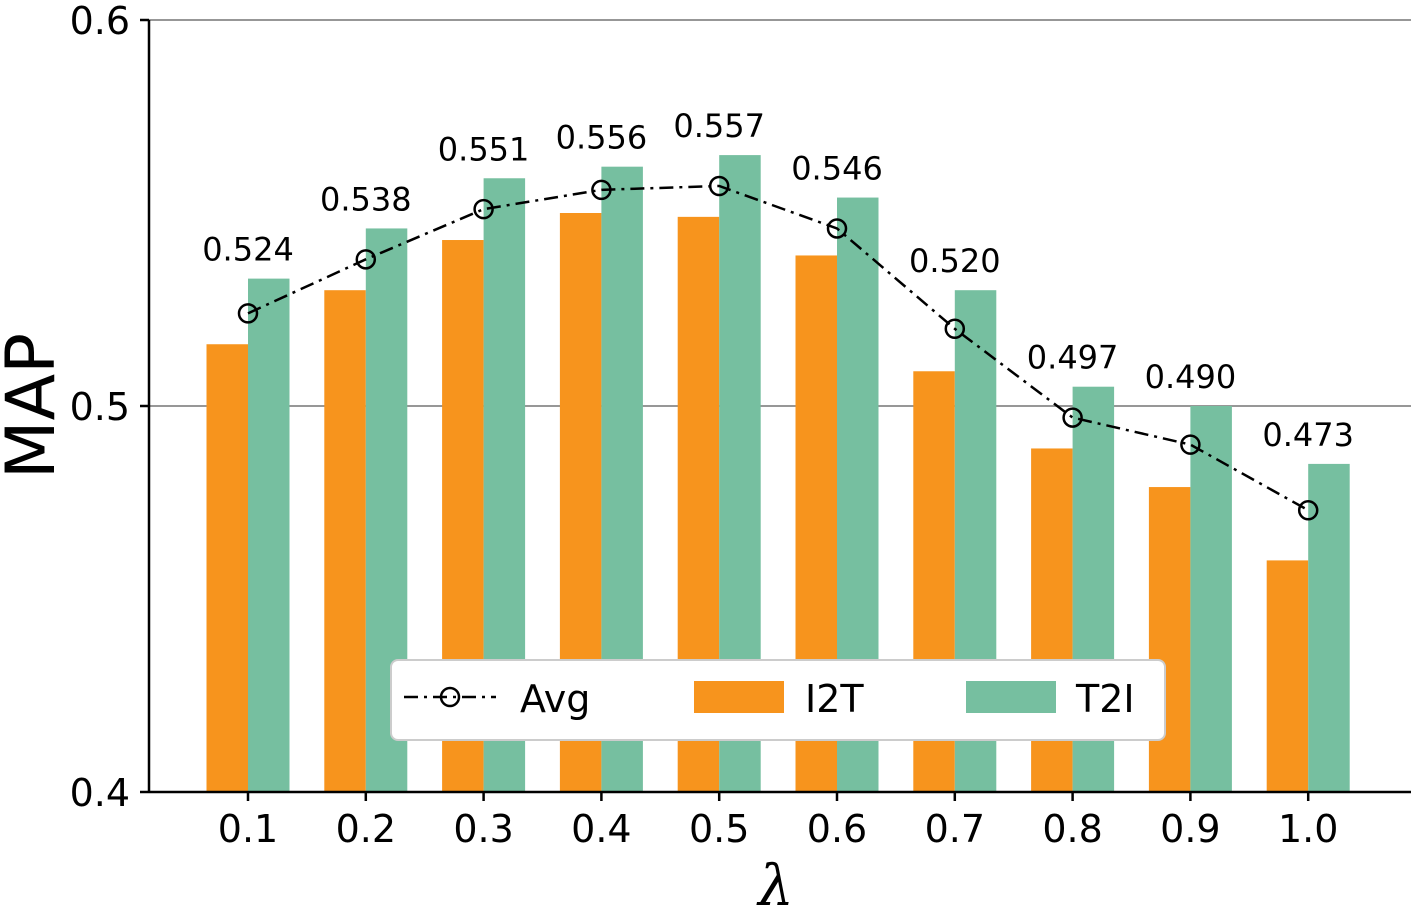  What do you see at coordinates (837, 169) in the screenshot?
I see `avg-data-label: 0.546` at bounding box center [837, 169].